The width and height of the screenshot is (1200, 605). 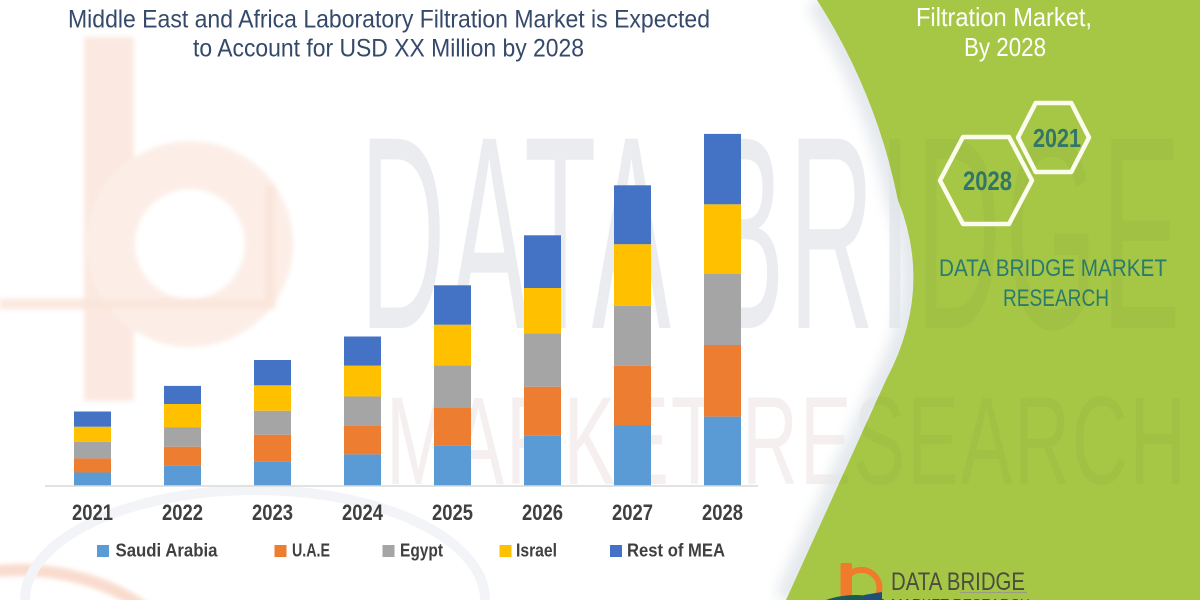 I want to click on svg-text: Filtration Market,, so click(x=1004, y=17).